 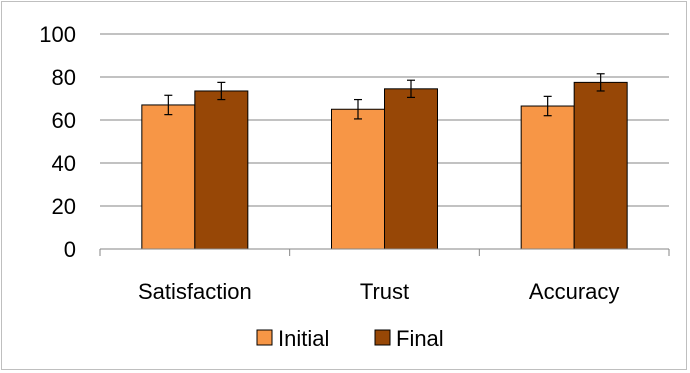 What do you see at coordinates (70, 249) in the screenshot?
I see `y-tick-0: 0` at bounding box center [70, 249].